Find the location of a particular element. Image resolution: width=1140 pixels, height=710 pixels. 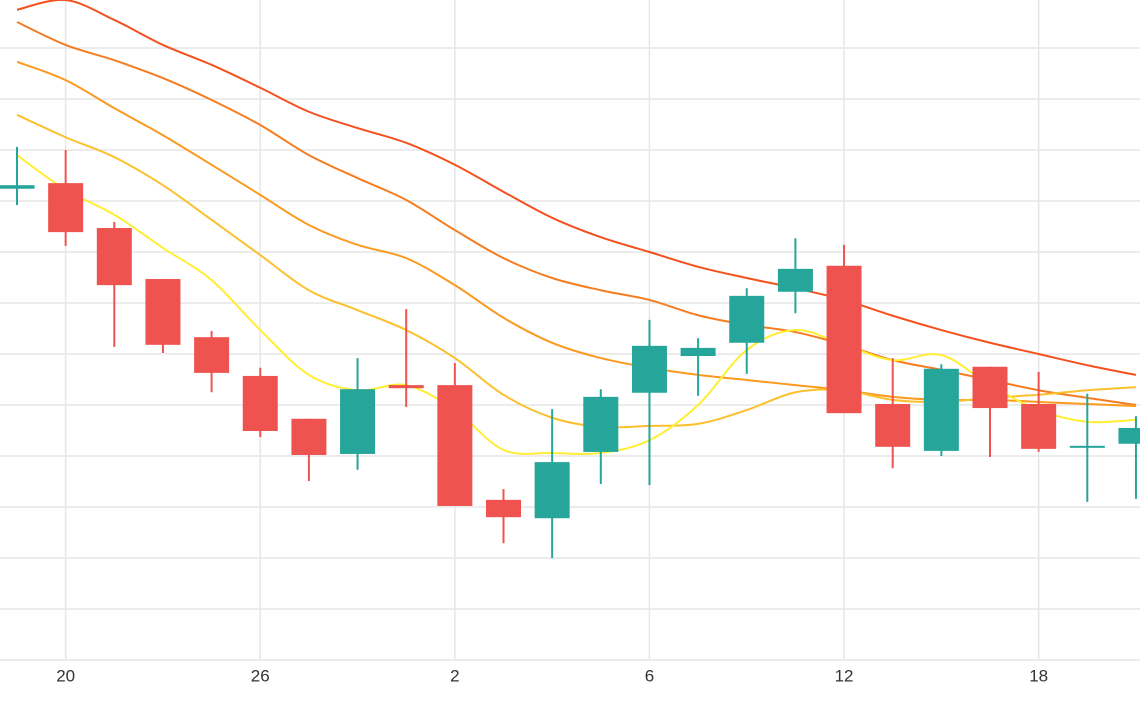

x-tick-label: 20 is located at coordinates (65, 675).